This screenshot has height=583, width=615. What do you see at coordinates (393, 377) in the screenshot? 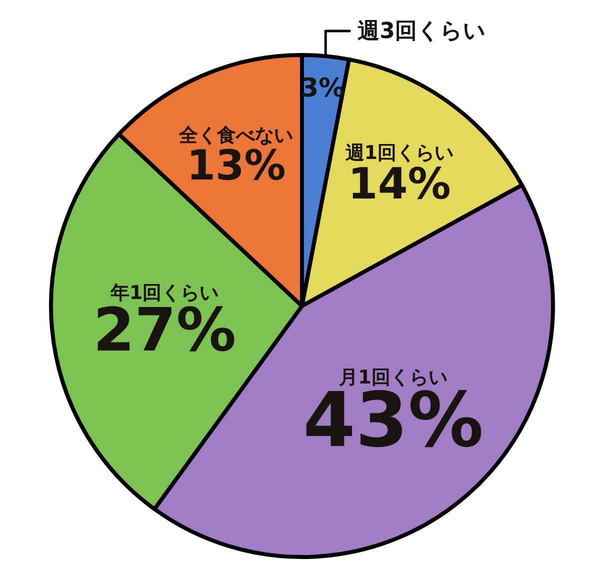
I see `slice-label: 月1回くらい` at bounding box center [393, 377].